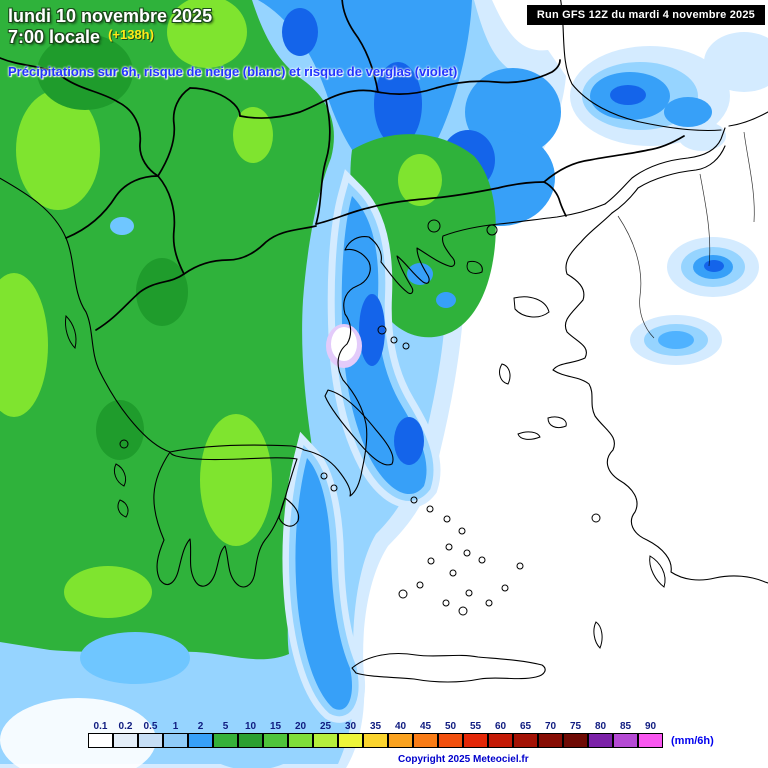 This screenshot has width=768, height=768. I want to click on legend-stop-value: 0.2, so click(125, 726).